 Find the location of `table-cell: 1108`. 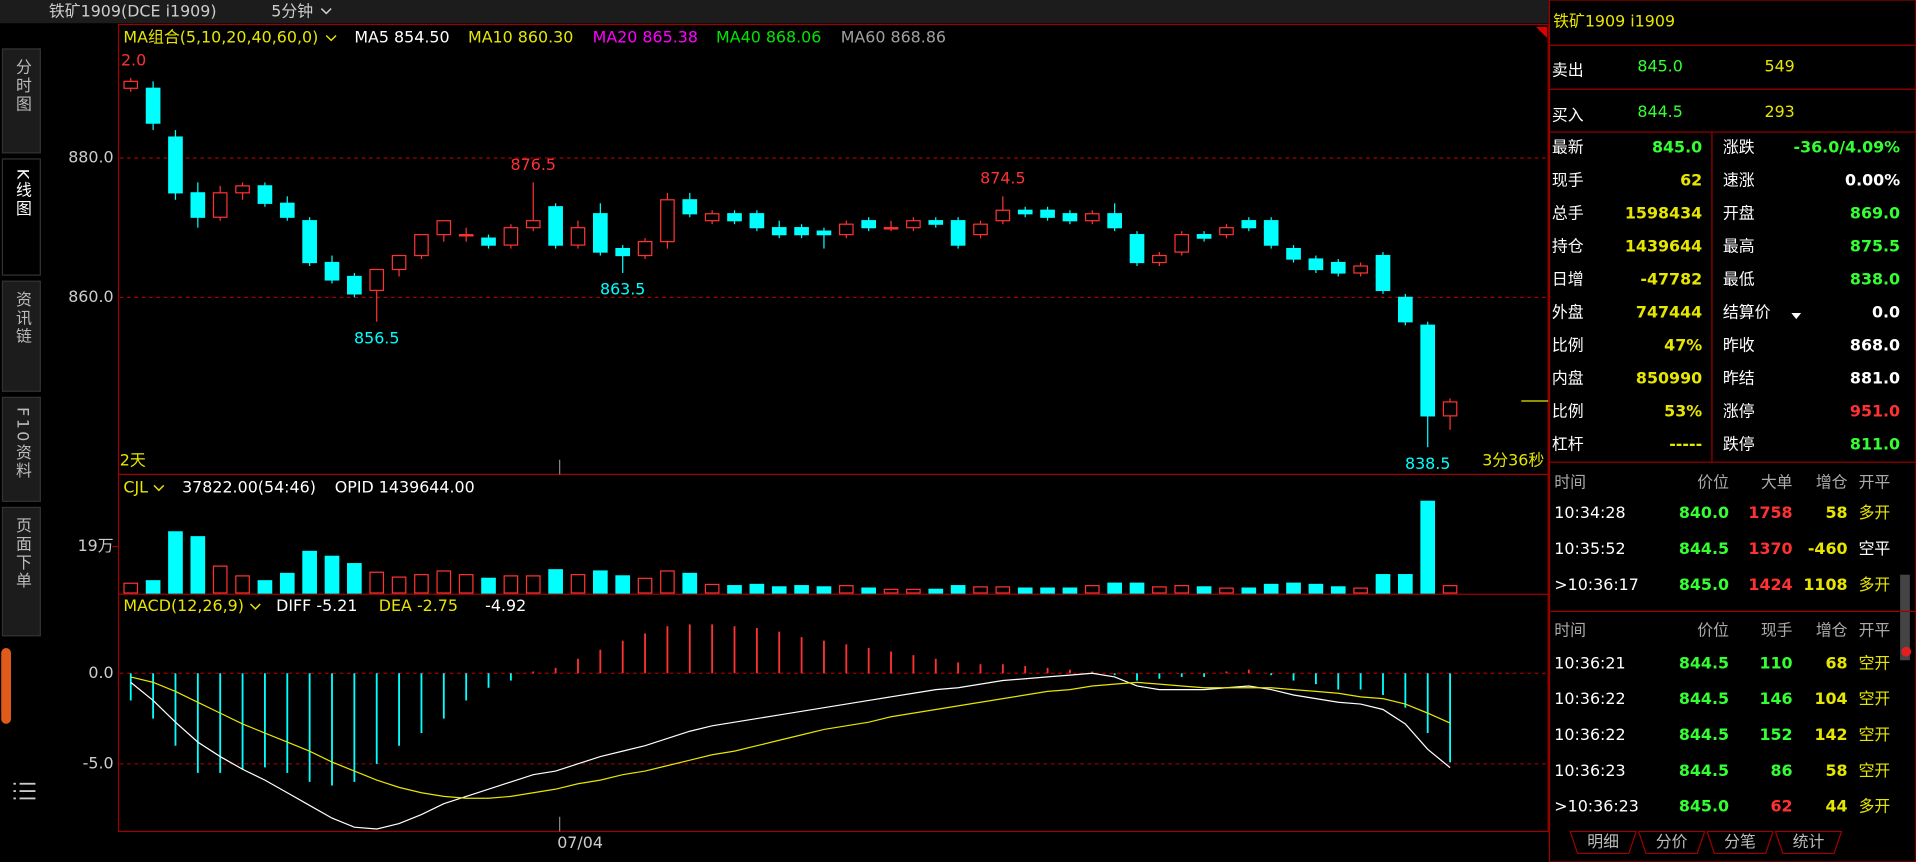

table-cell: 1108 is located at coordinates (1825, 584).